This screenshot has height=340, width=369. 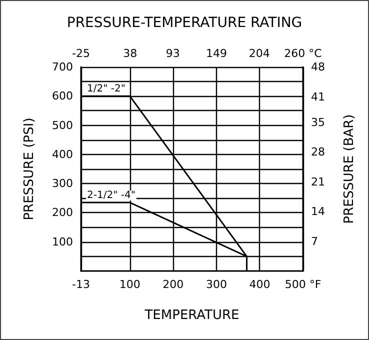 I want to click on y-tick-label: 400, so click(x=62, y=154).